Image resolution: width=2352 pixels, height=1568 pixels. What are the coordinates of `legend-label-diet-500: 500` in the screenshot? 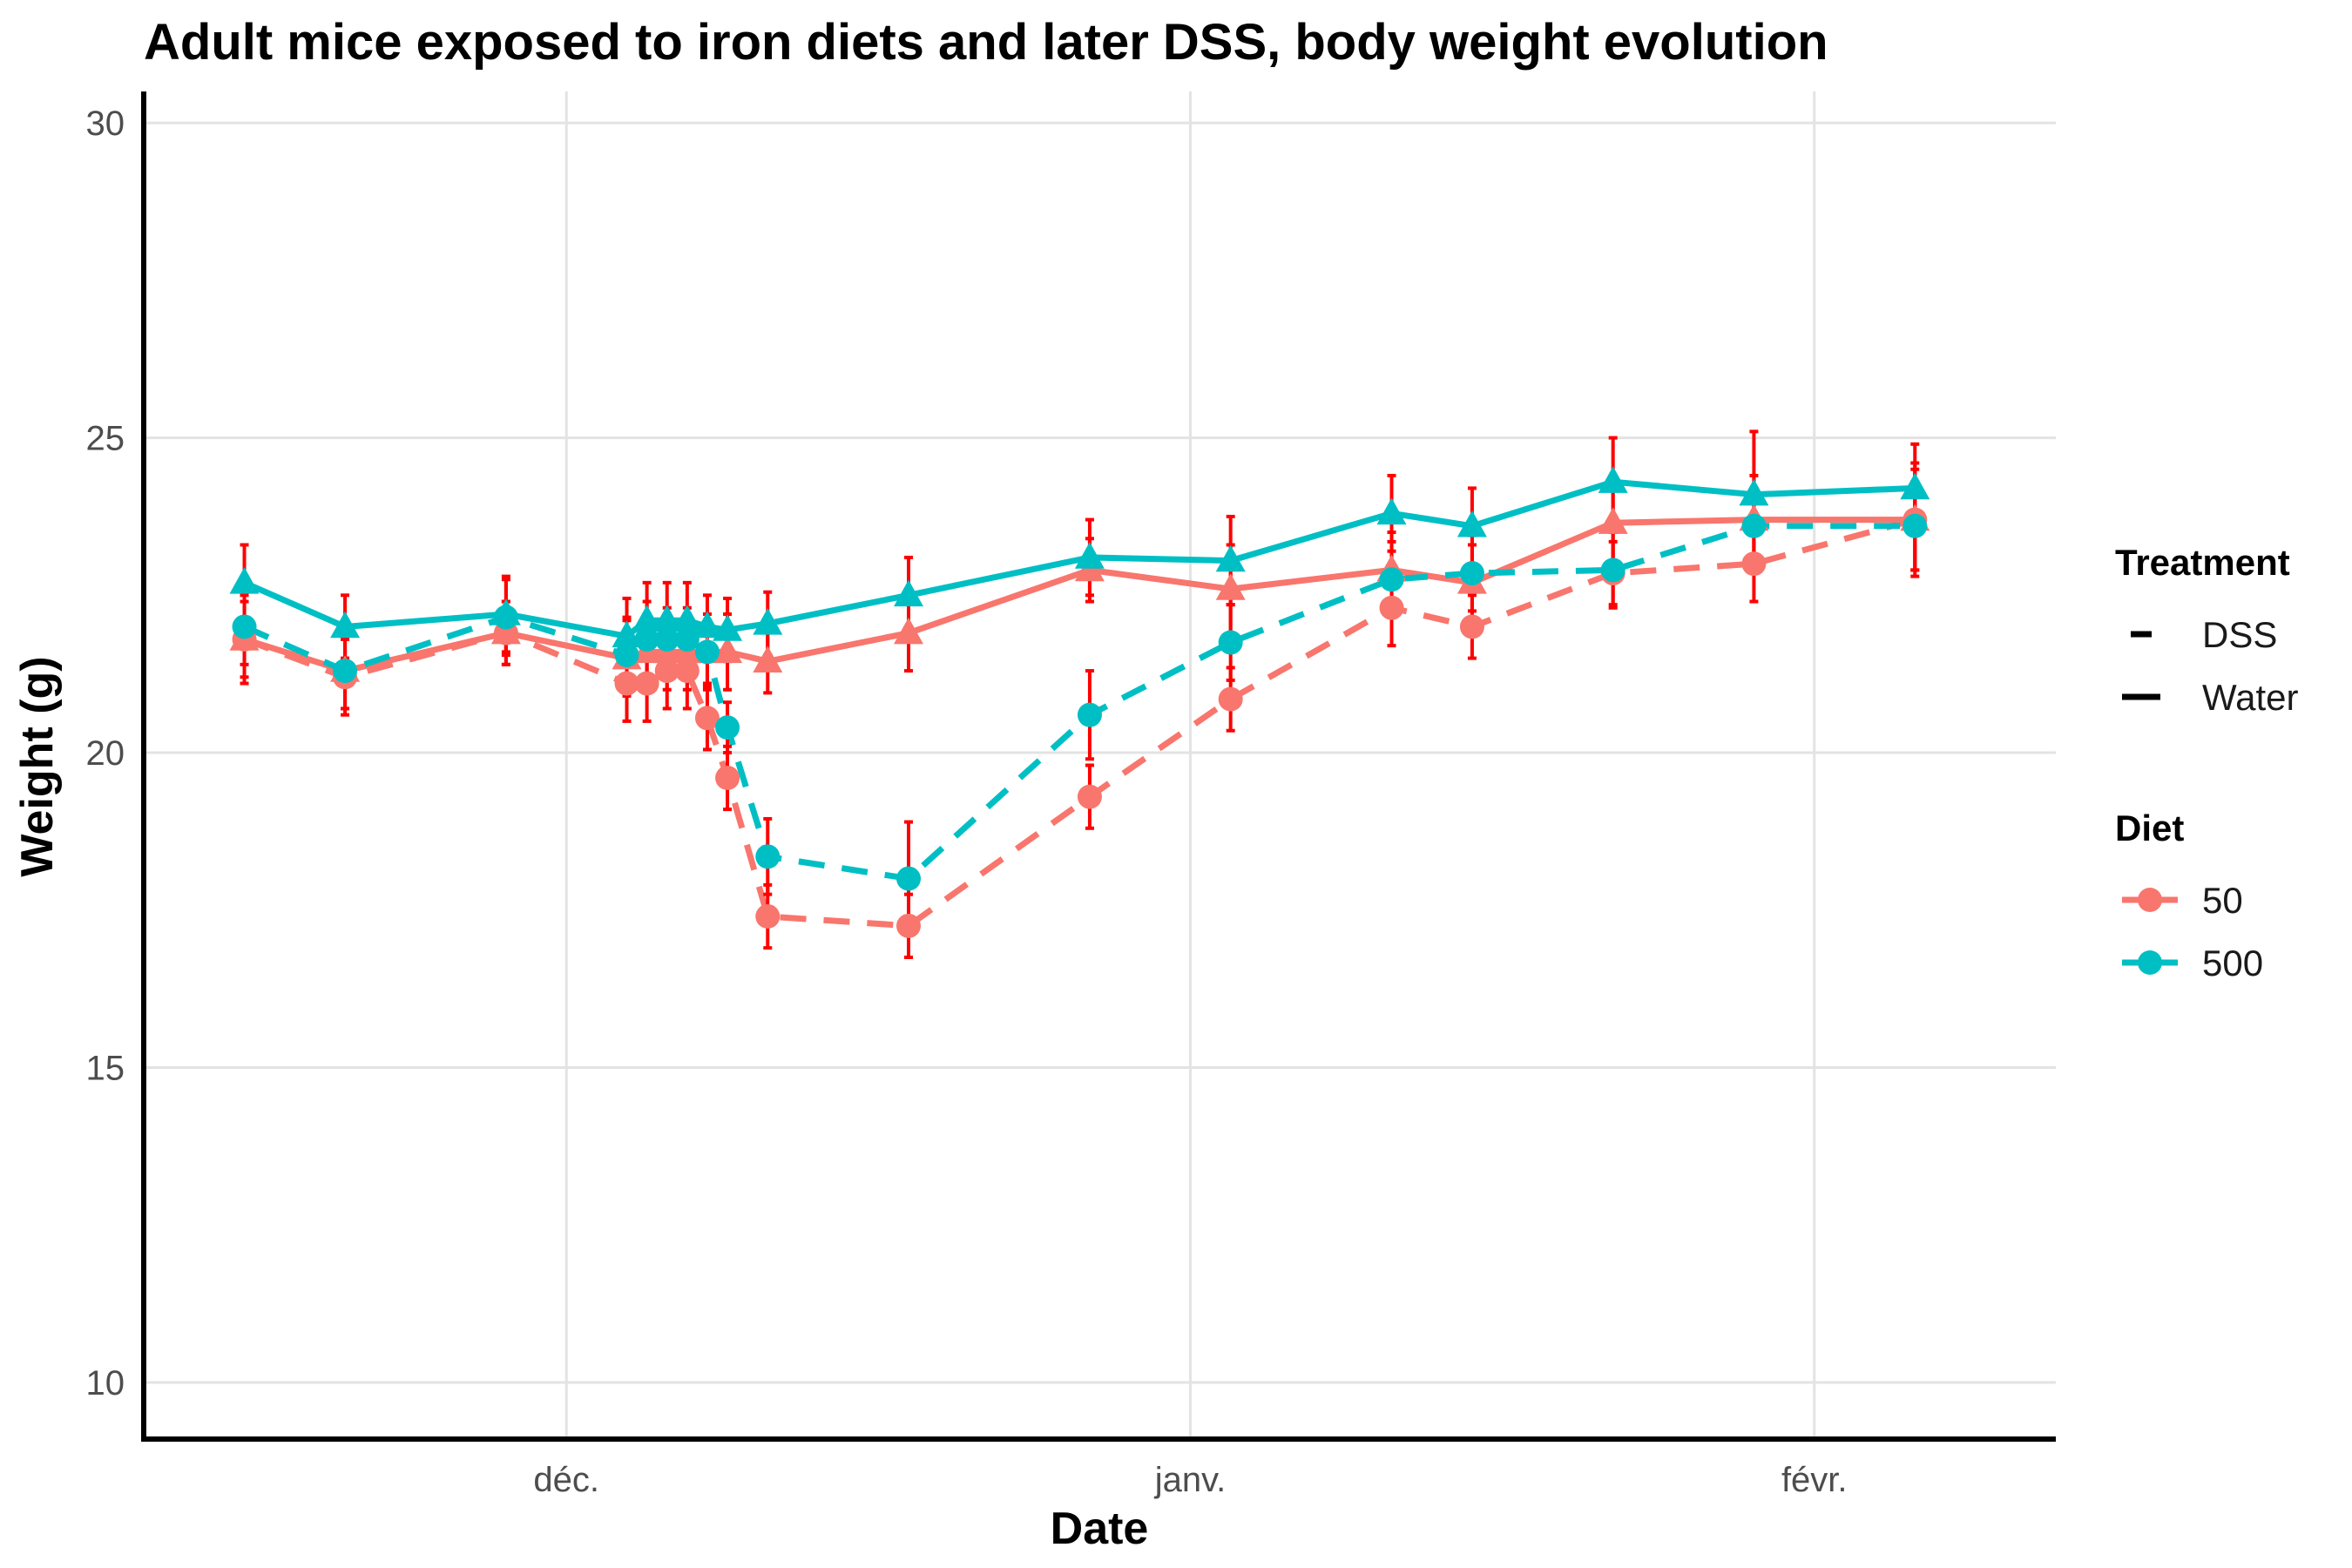 It's located at (2232, 963).